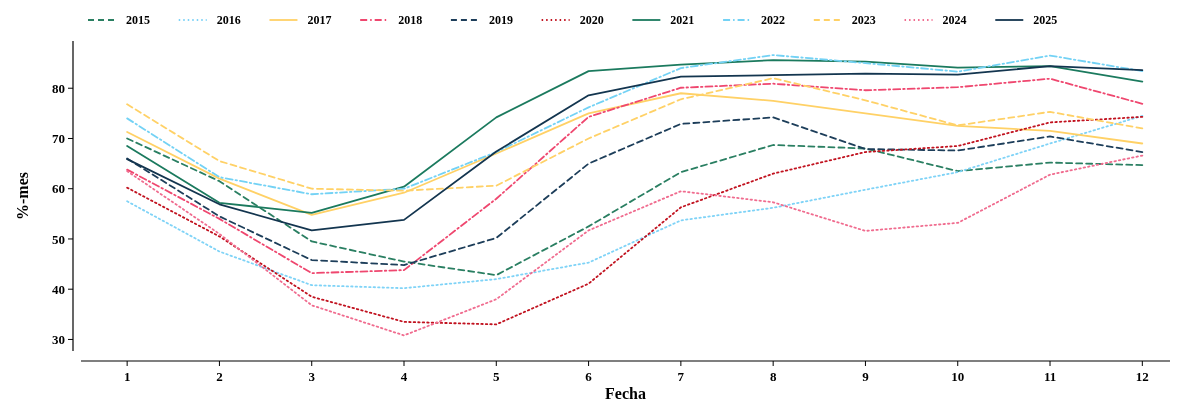 The image size is (1194, 409). Describe the element at coordinates (138, 20) in the screenshot. I see `legend-label: 2015` at that location.